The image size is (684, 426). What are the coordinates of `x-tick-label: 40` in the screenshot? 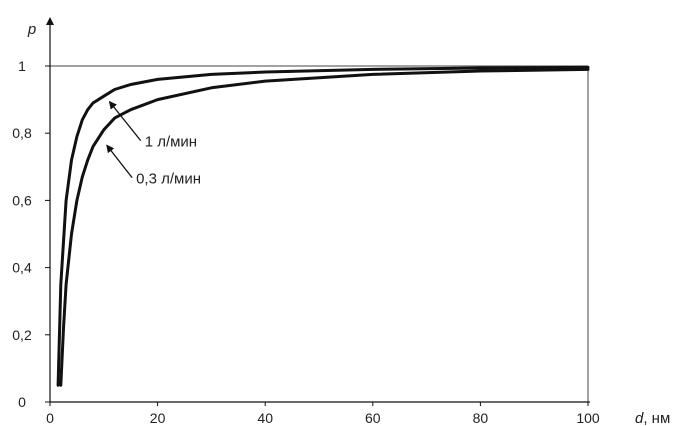 It's located at (265, 418).